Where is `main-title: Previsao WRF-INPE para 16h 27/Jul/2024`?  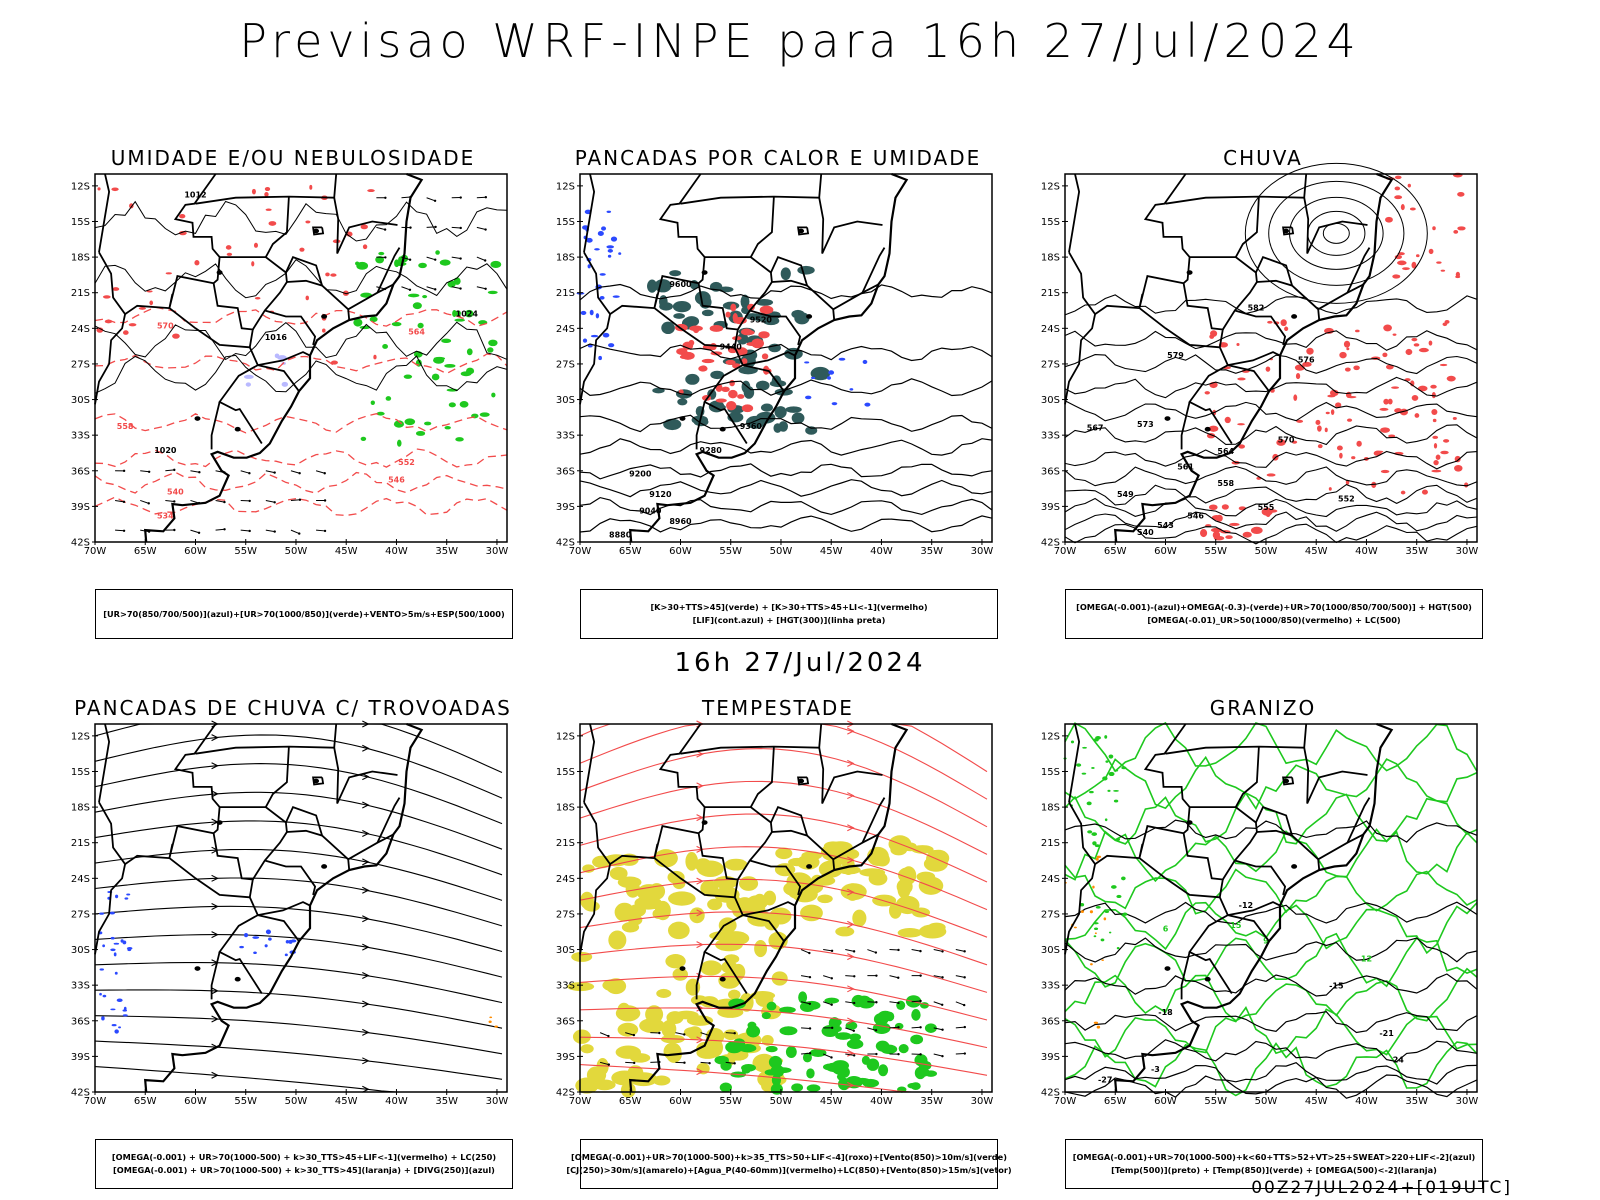 main-title: Previsao WRF-INPE para 16h 27/Jul/2024 is located at coordinates (800, 41).